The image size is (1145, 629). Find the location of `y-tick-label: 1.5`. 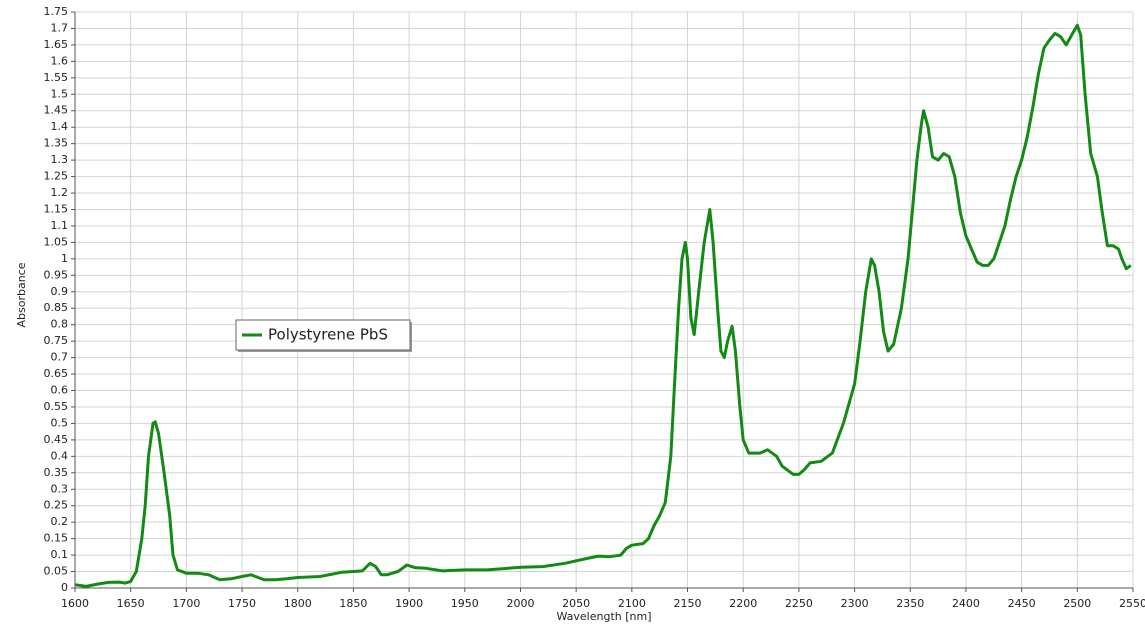

y-tick-label: 1.5 is located at coordinates (60, 93).